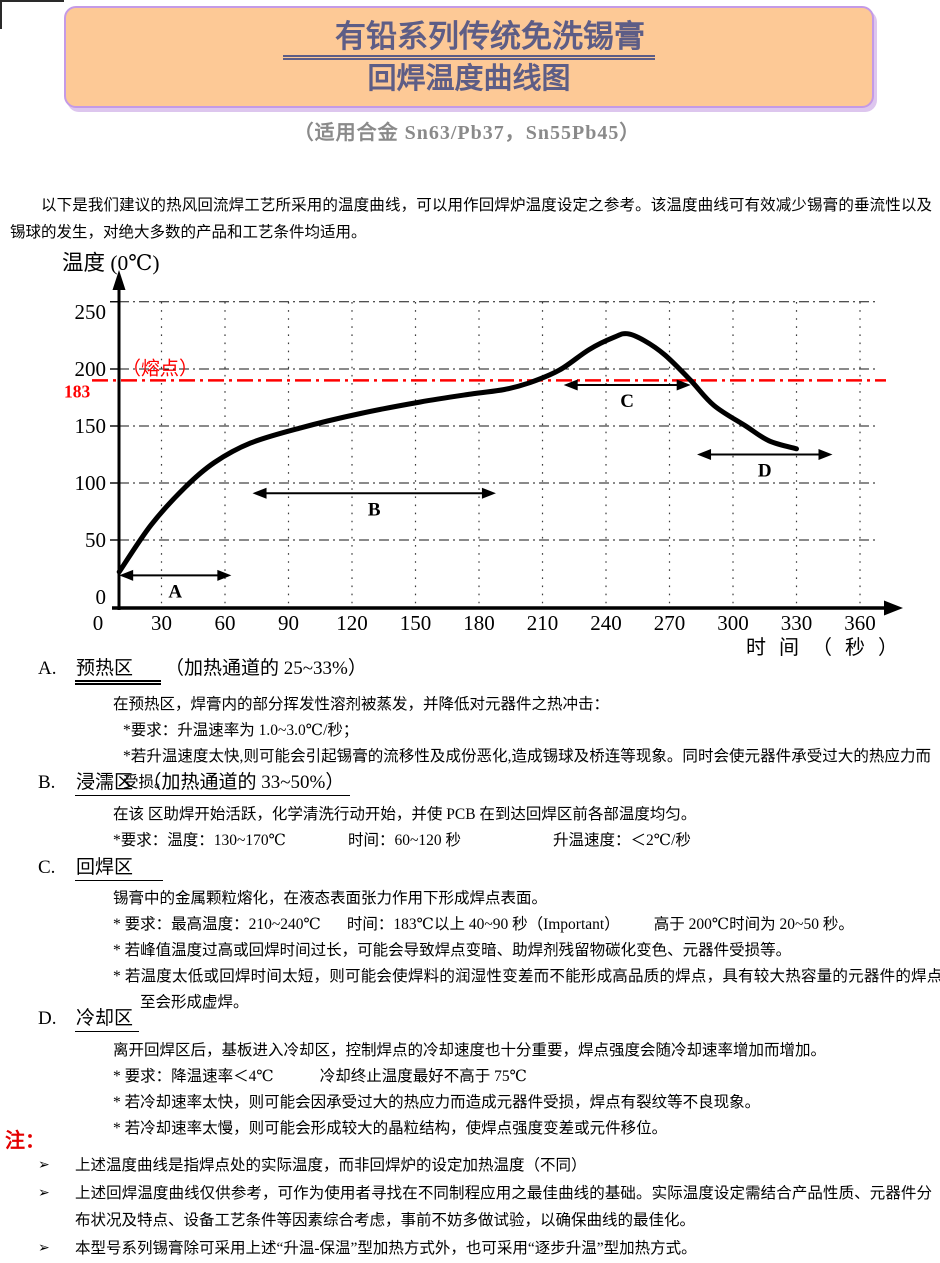 The width and height of the screenshot is (940, 1263). What do you see at coordinates (25, 1141) in the screenshot?
I see `notes-label: 注：` at bounding box center [25, 1141].